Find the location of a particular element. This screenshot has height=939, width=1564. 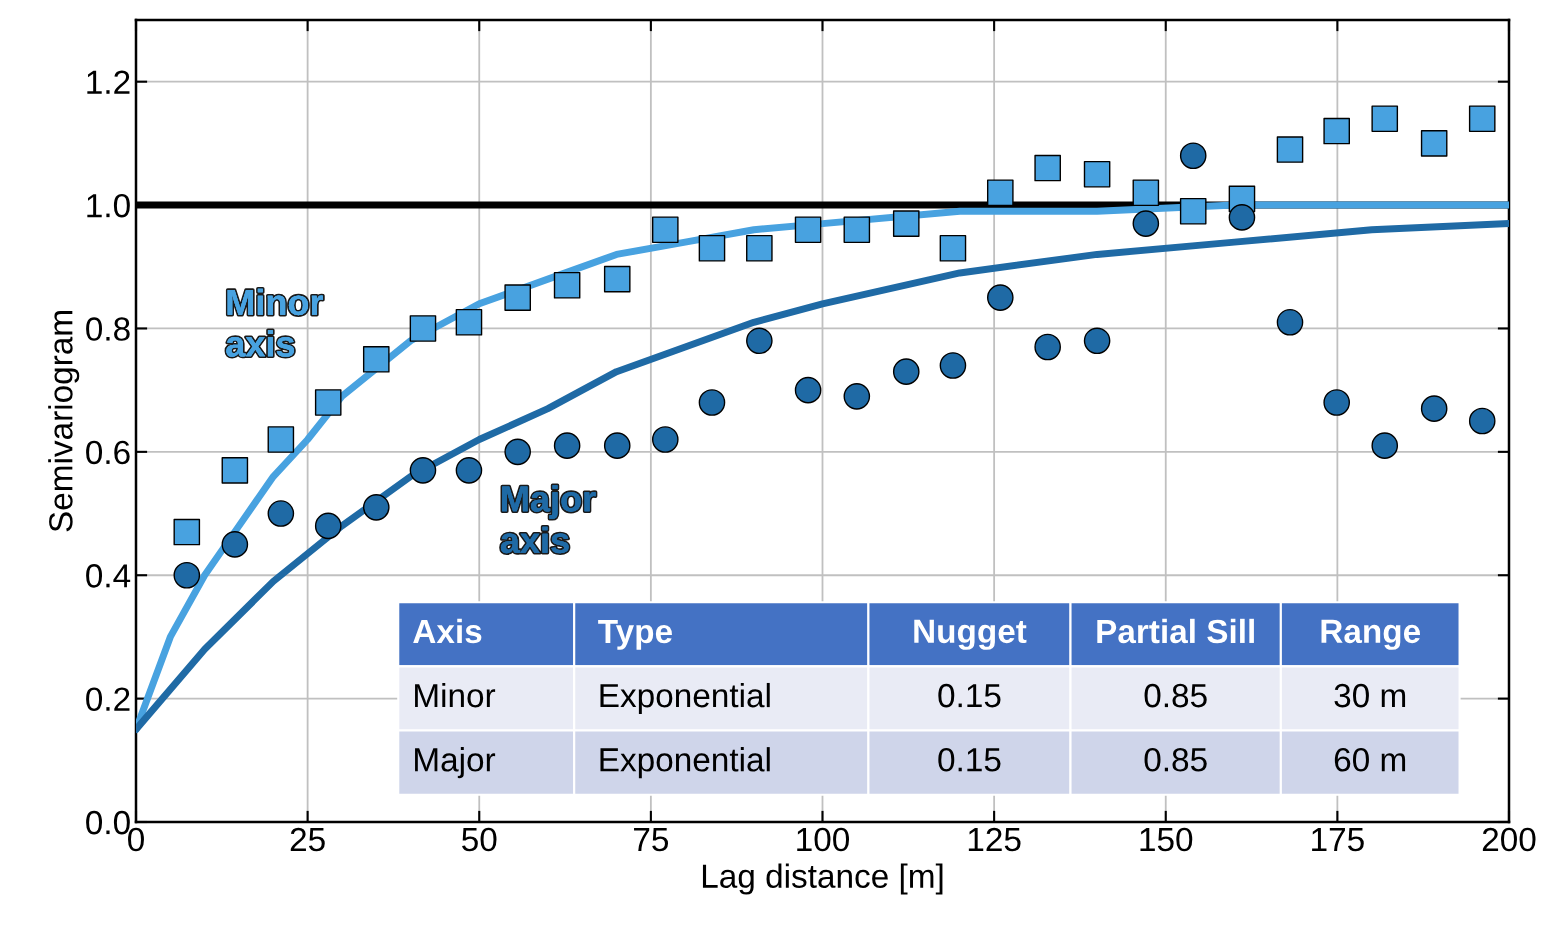

y-tick-label: 1.2 is located at coordinates (108, 82).